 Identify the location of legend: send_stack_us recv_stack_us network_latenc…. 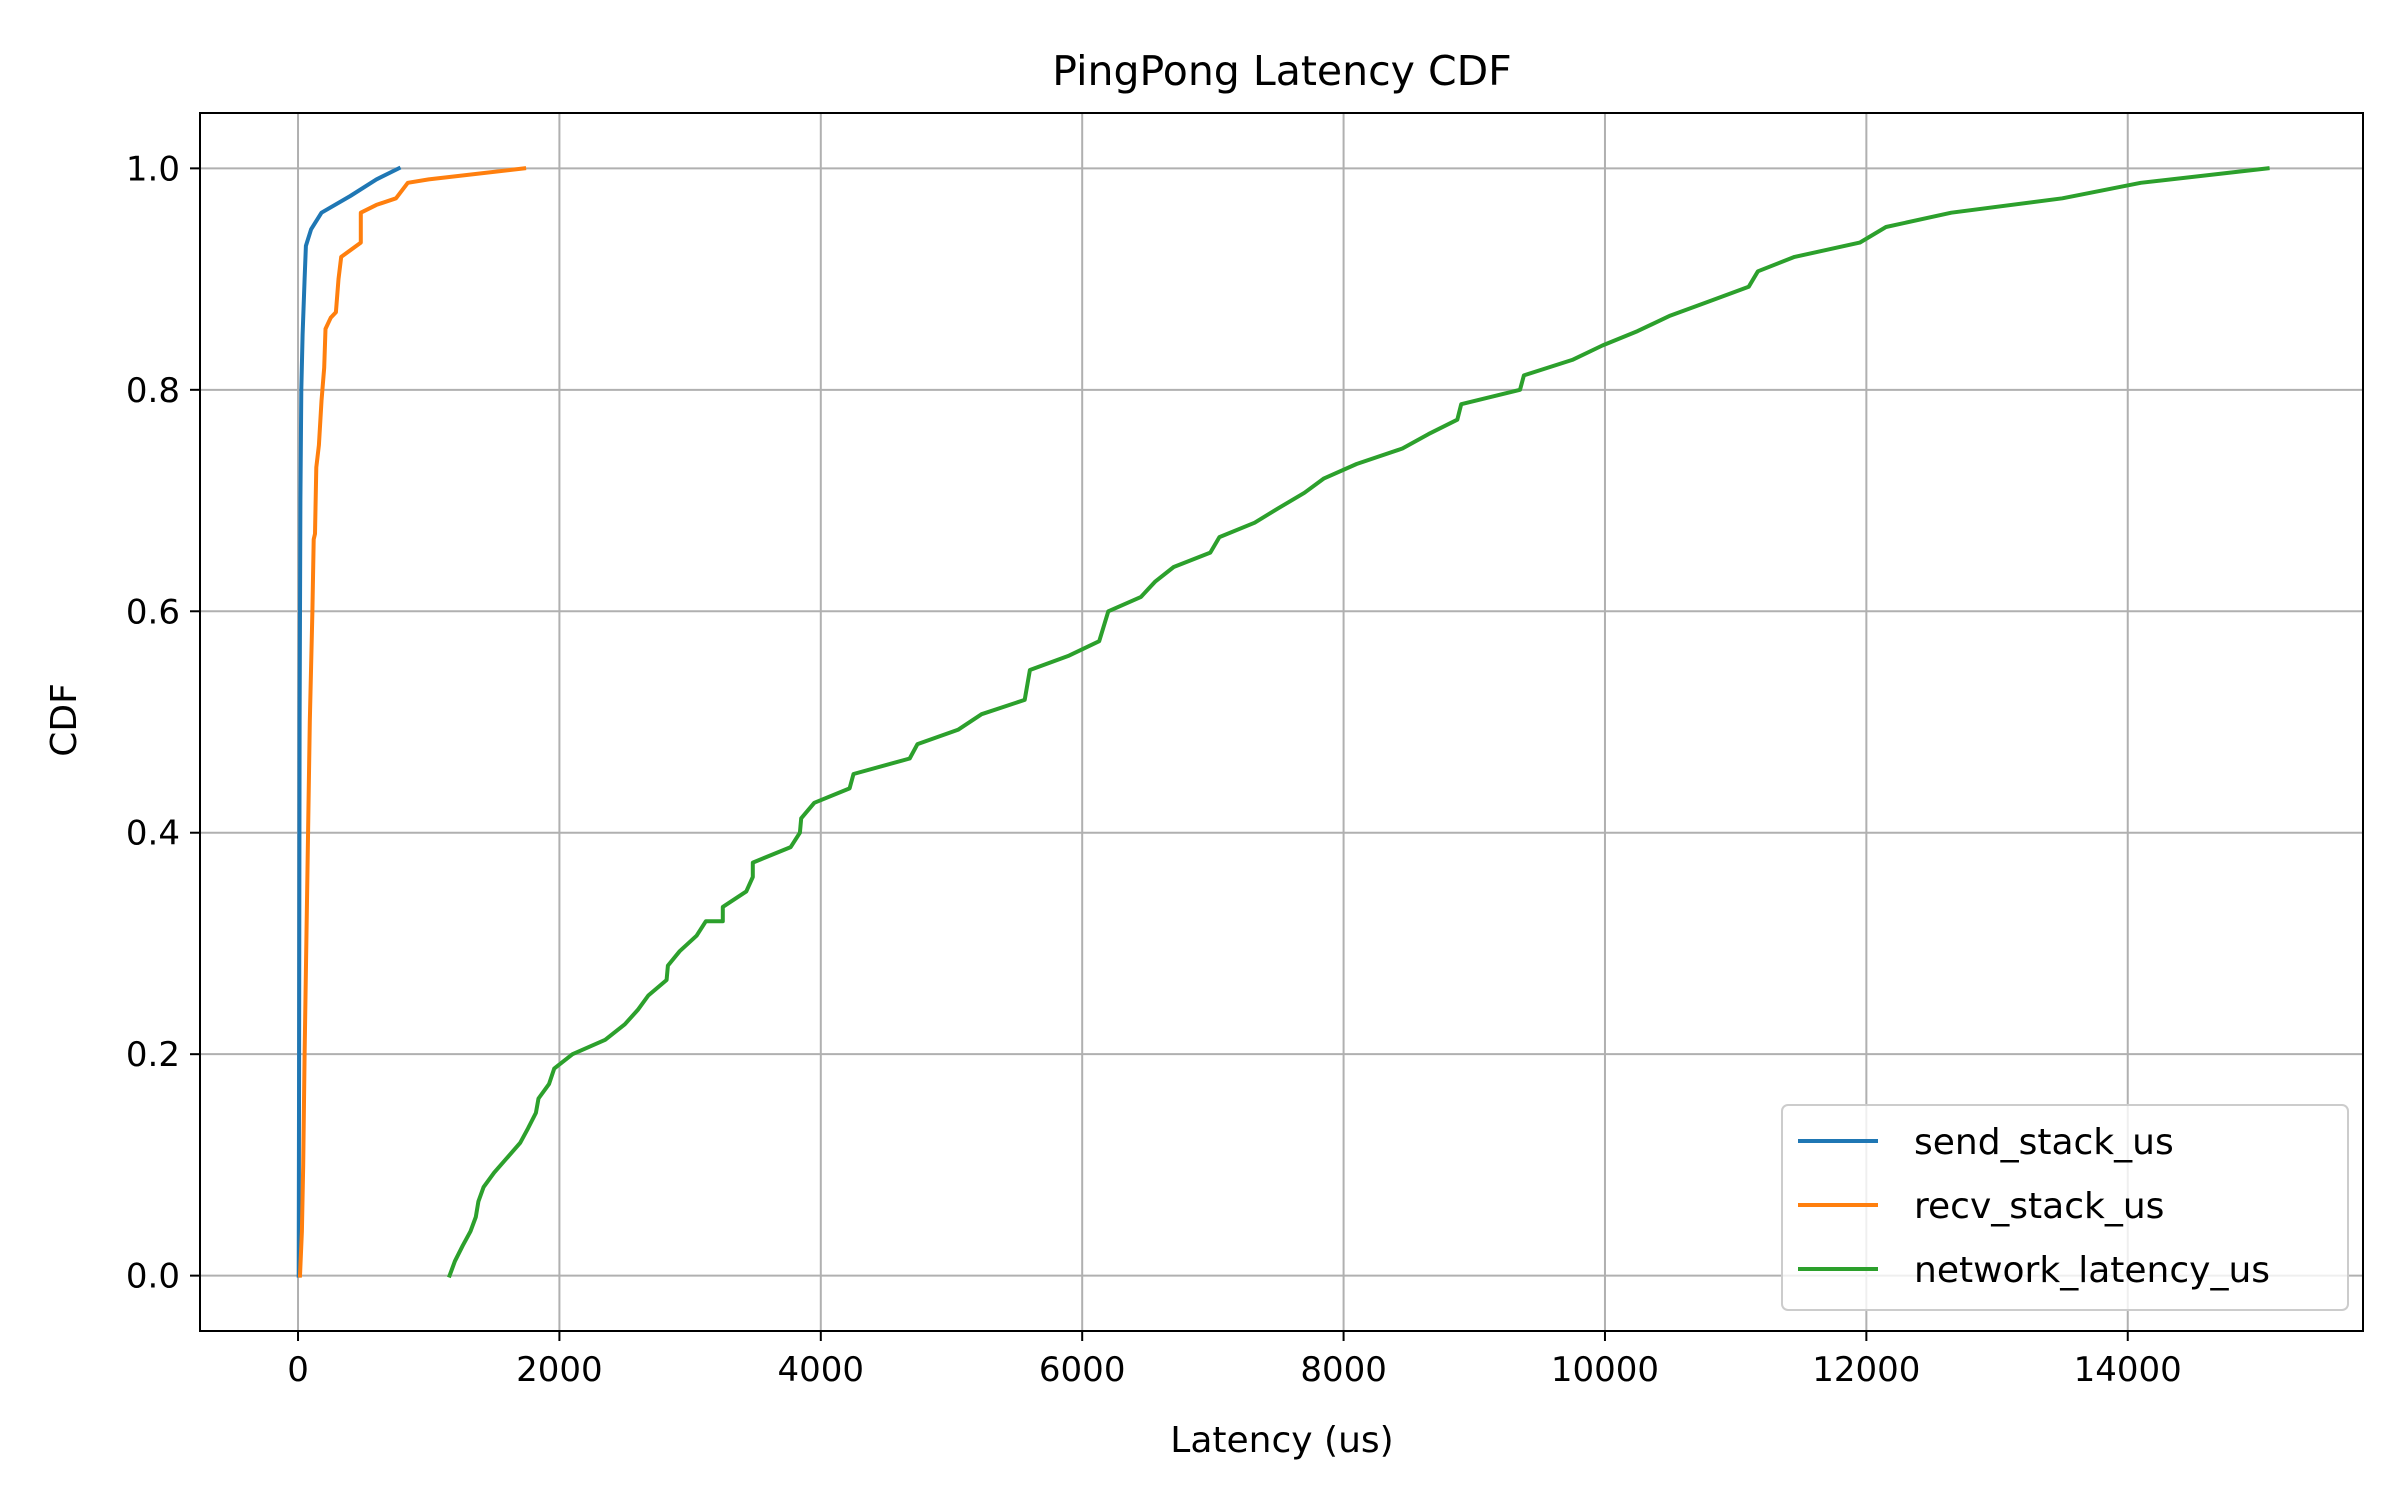
(2065, 1207).